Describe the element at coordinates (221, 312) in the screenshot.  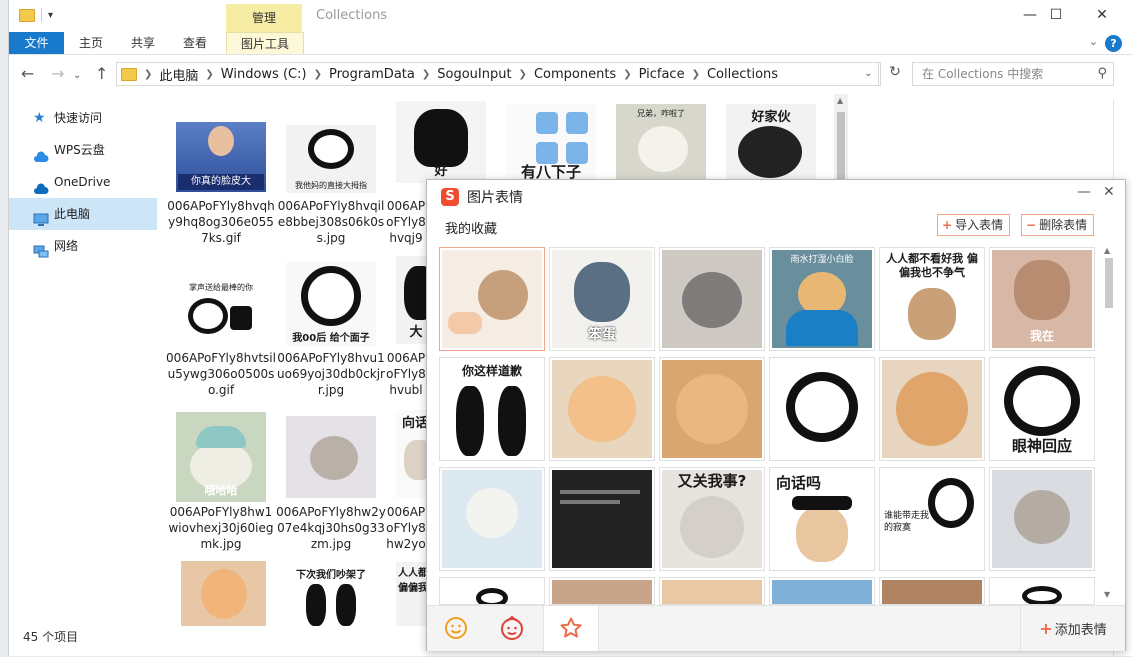
I see `file-thumbnail: 掌声送给最棒的你` at that location.